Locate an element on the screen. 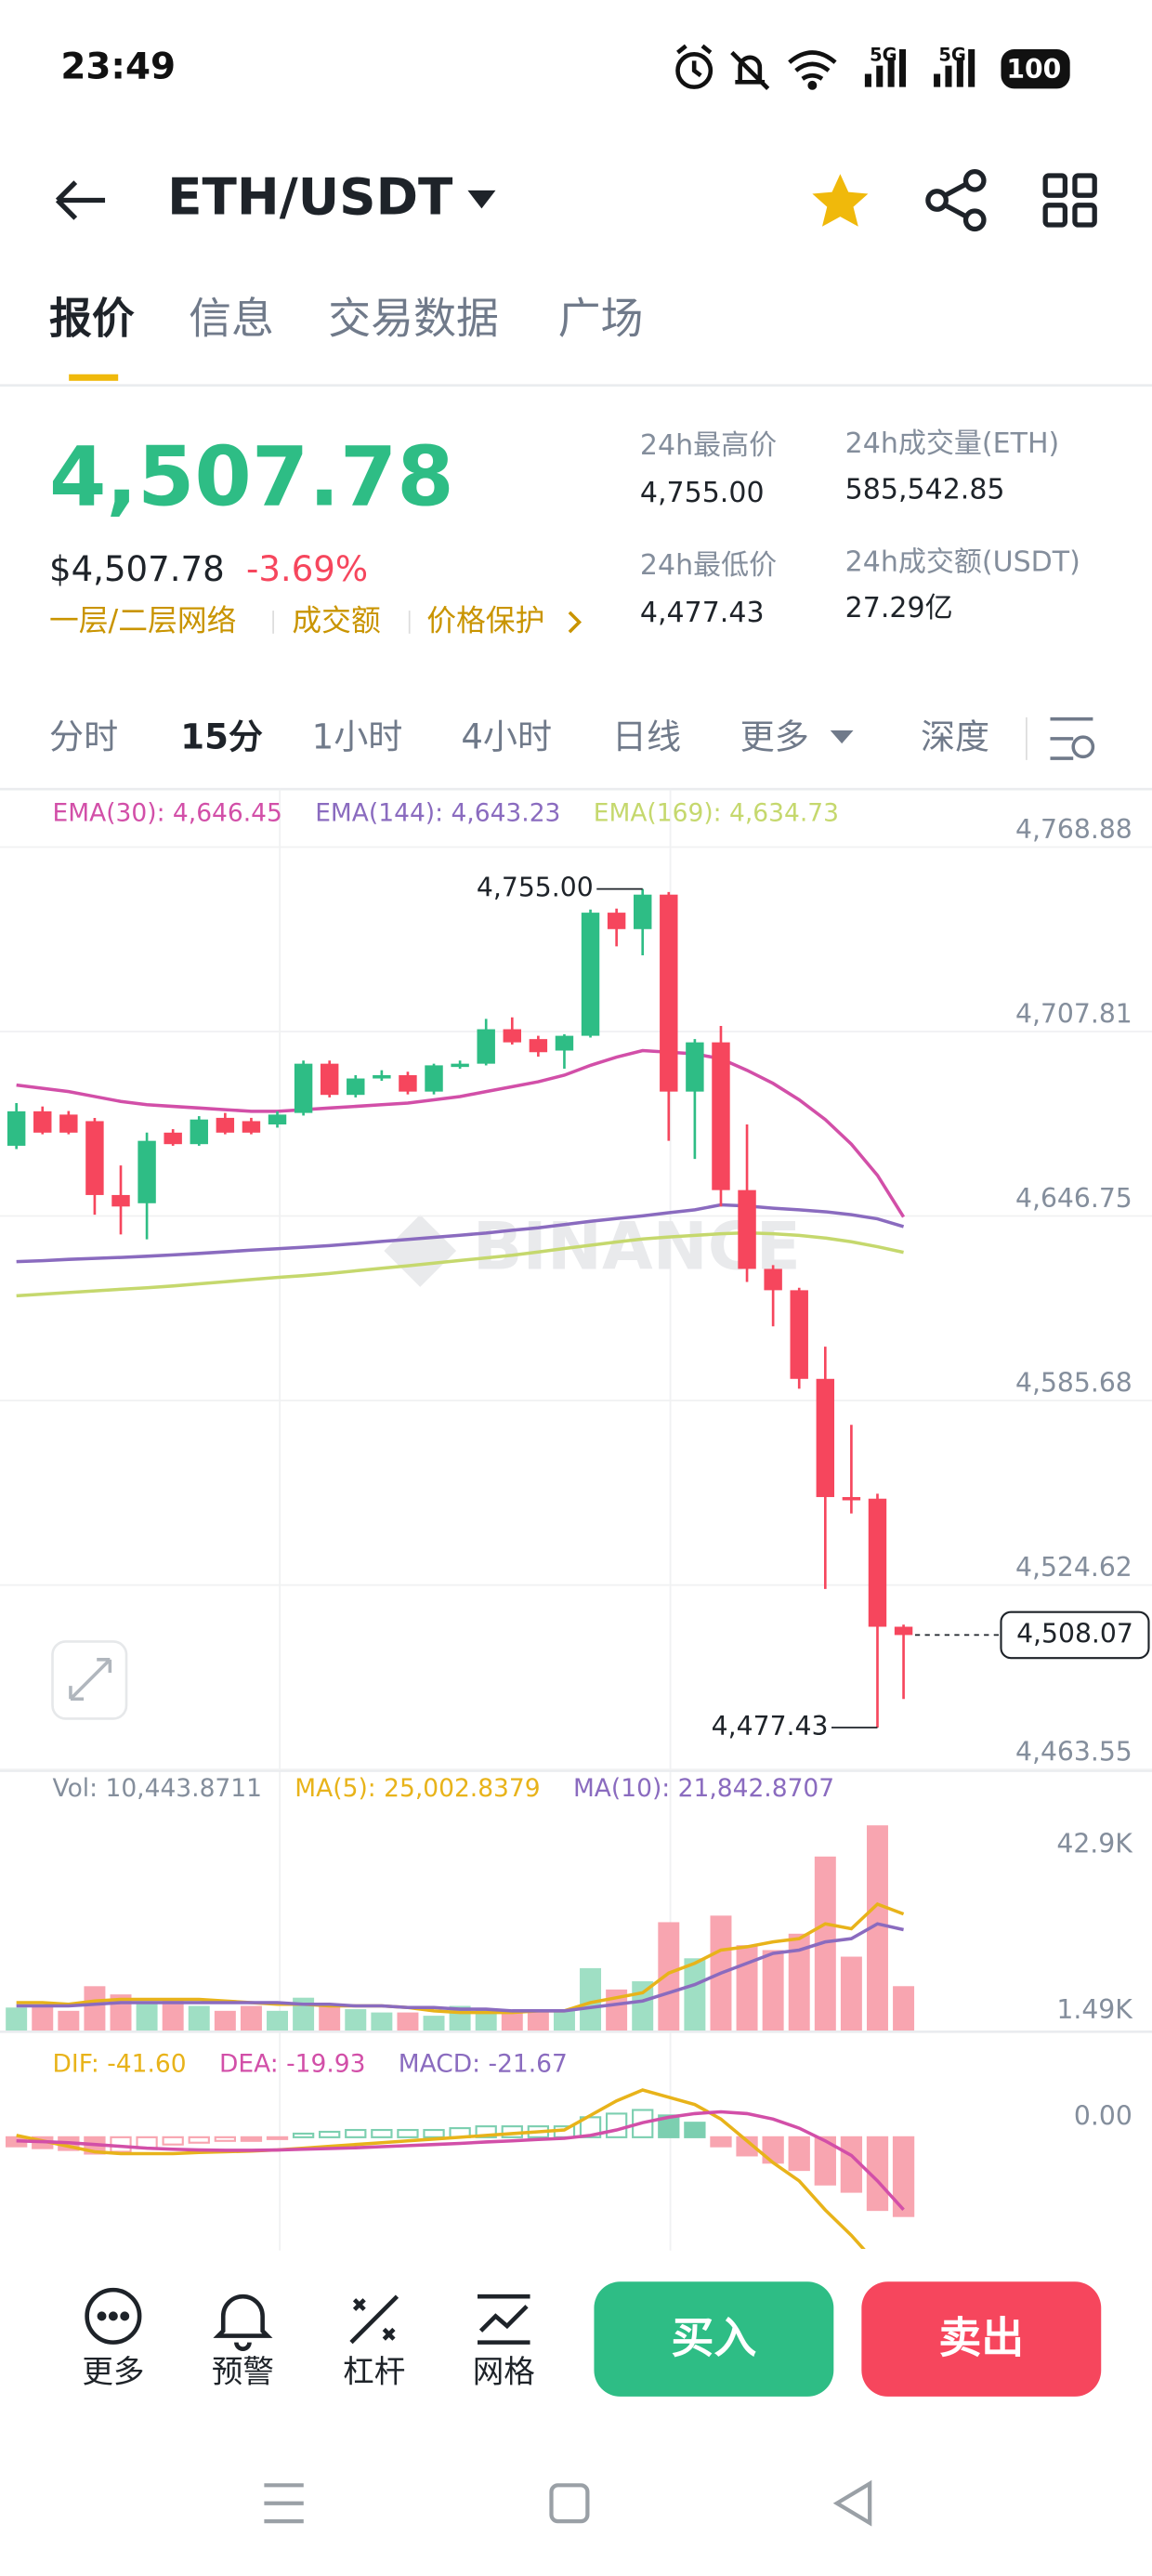 This screenshot has height=2576, width=1152. legend-entry: DEA: -19.93 is located at coordinates (292, 2064).